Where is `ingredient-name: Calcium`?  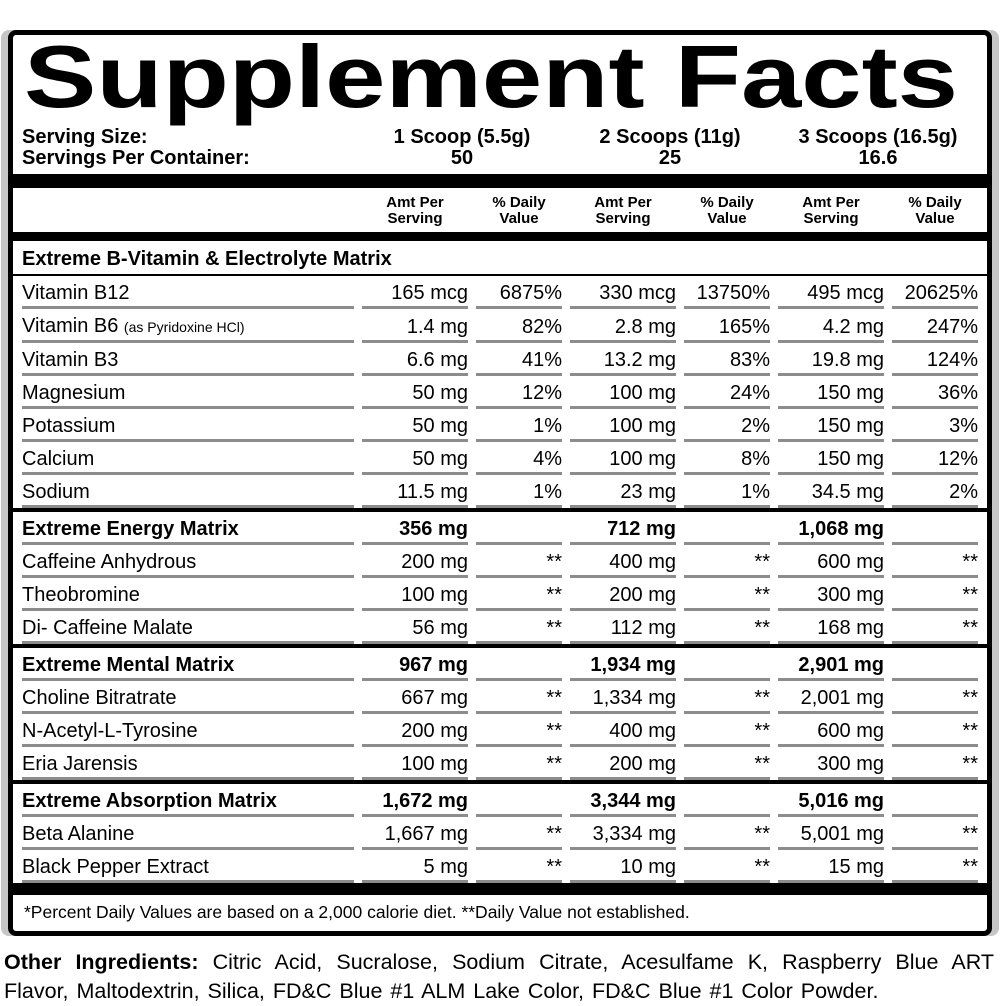
ingredient-name: Calcium is located at coordinates (188, 458).